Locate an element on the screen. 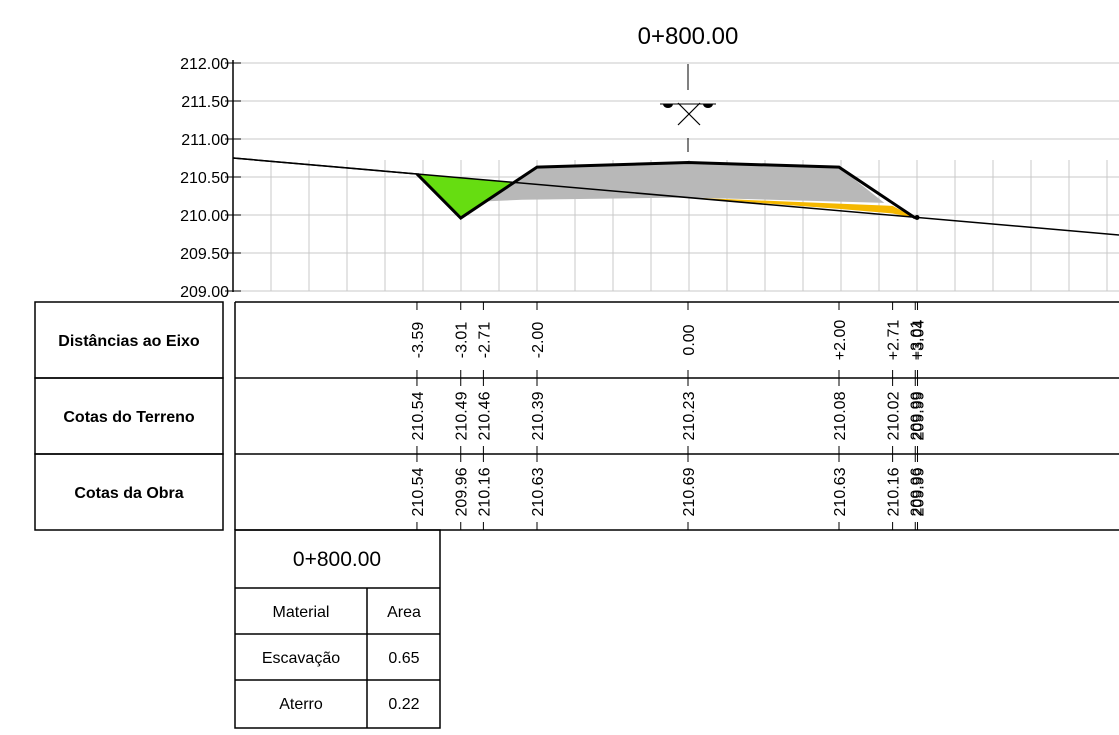  area-table-header-material: Material is located at coordinates (301, 612).